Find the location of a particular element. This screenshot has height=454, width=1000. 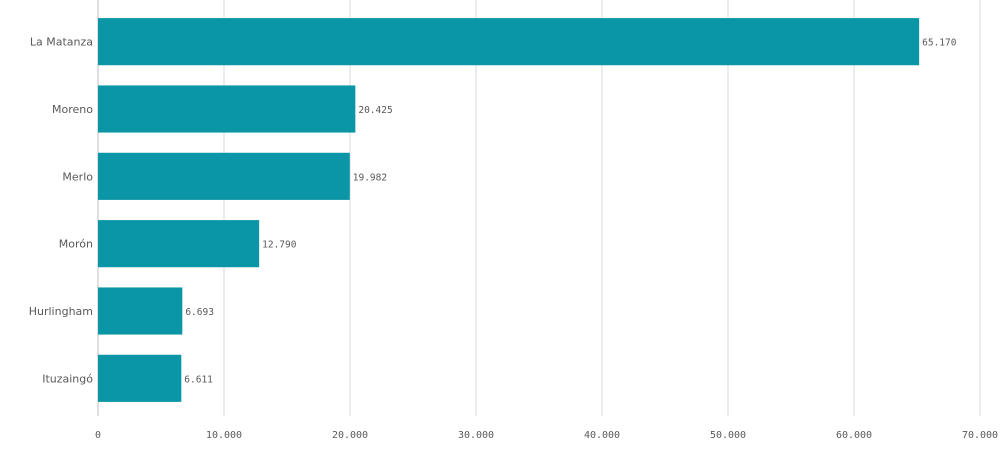

x-tick-label: 20.000 is located at coordinates (350, 435).